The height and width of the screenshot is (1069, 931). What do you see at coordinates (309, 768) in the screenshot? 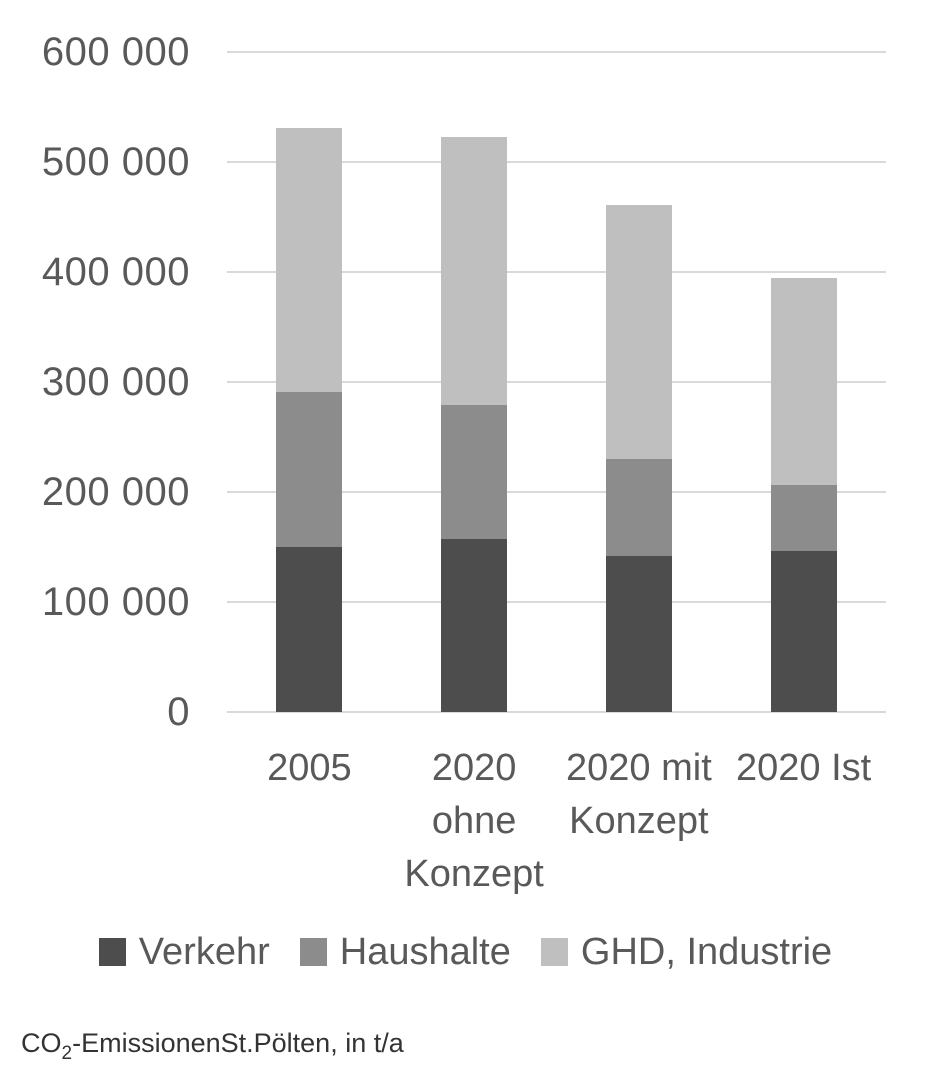
I see `x-axis-label: 2005` at bounding box center [309, 768].